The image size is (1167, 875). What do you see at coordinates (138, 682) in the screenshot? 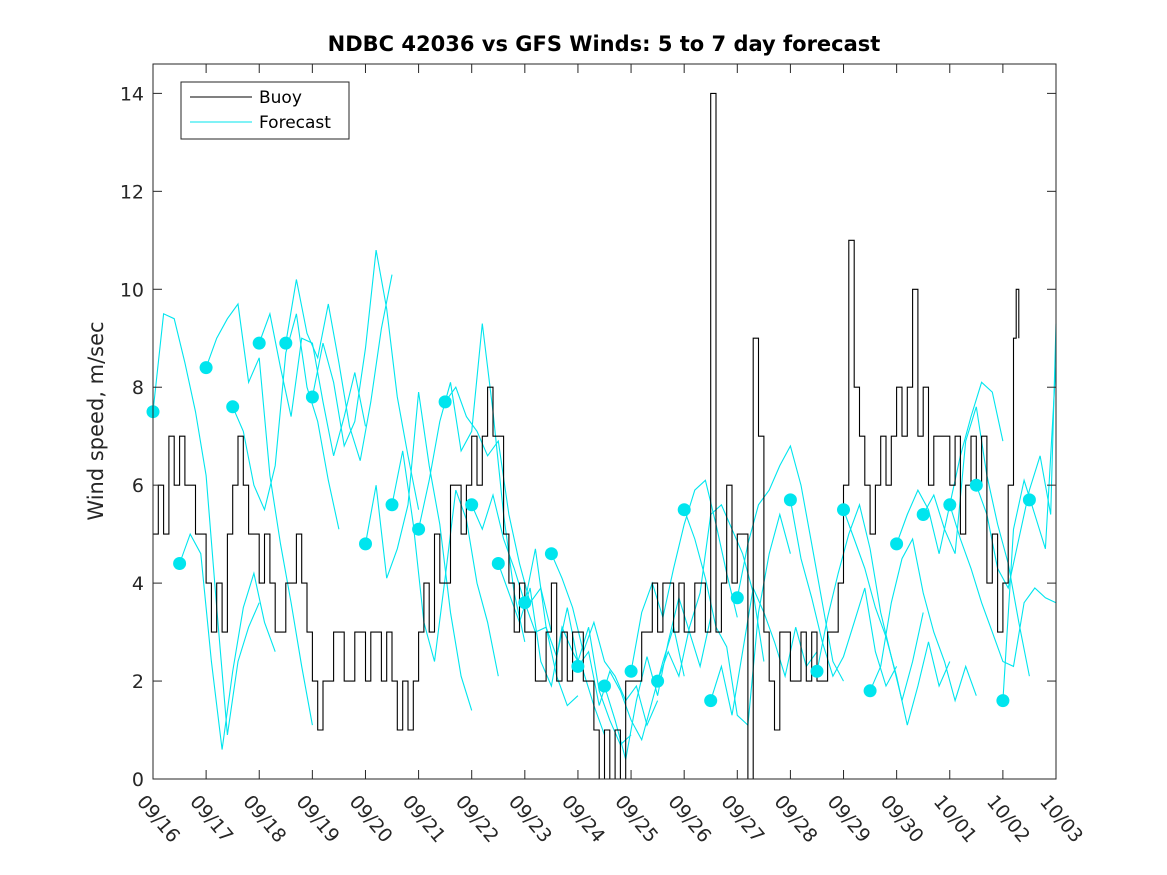
I see `y-tick-label-1: 2` at bounding box center [138, 682].